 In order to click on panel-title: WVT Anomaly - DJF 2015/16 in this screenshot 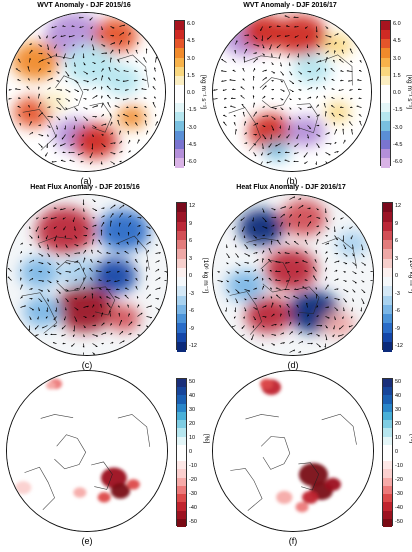, I will do `click(84, 5)`.